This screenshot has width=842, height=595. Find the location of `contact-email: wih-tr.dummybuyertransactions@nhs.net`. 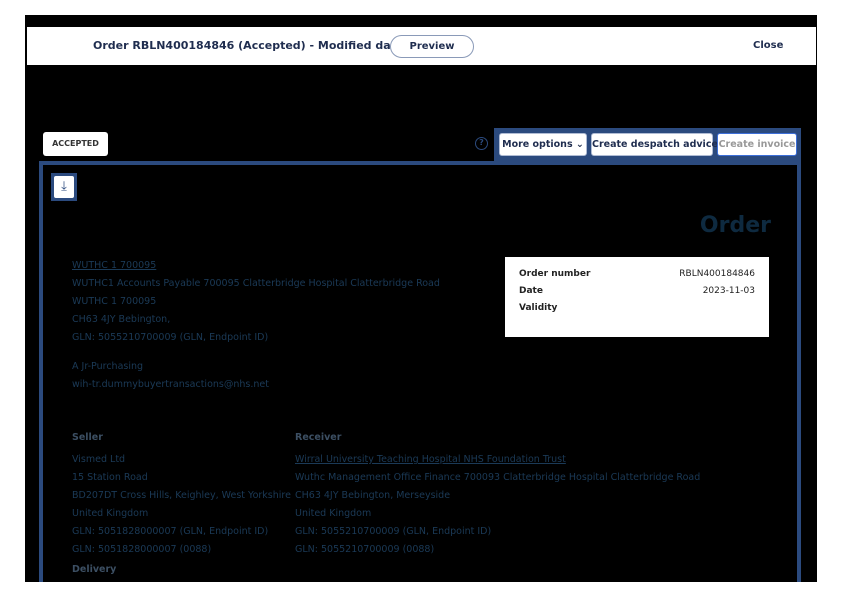

contact-email: wih-tr.dummybuyertransactions@nhs.net is located at coordinates (170, 384).